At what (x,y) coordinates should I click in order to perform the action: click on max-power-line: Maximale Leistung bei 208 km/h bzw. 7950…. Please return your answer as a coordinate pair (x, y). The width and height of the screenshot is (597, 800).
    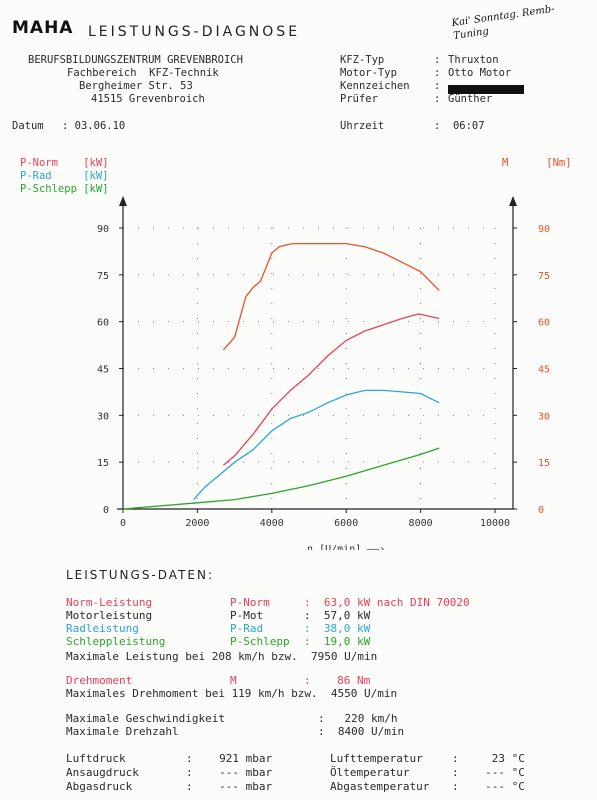
    Looking at the image, I should click on (222, 656).